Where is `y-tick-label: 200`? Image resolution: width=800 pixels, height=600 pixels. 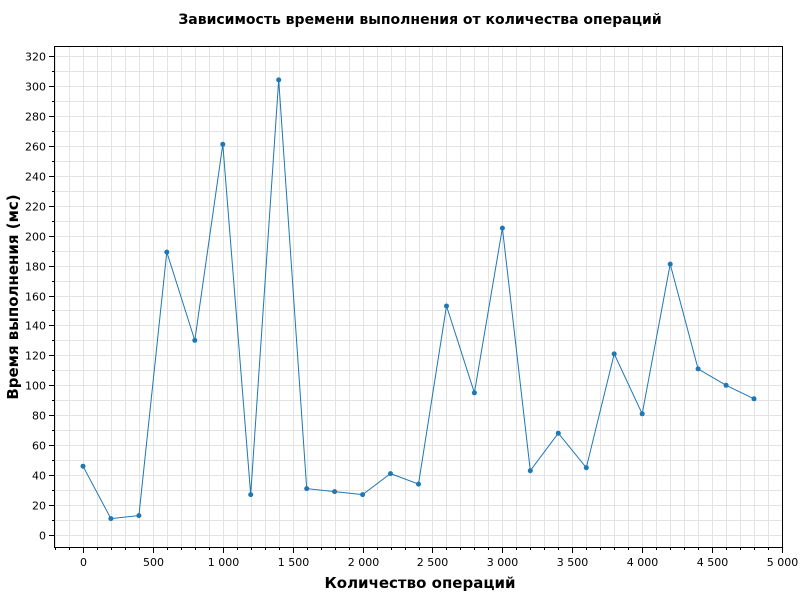
y-tick-label: 200 is located at coordinates (35, 237).